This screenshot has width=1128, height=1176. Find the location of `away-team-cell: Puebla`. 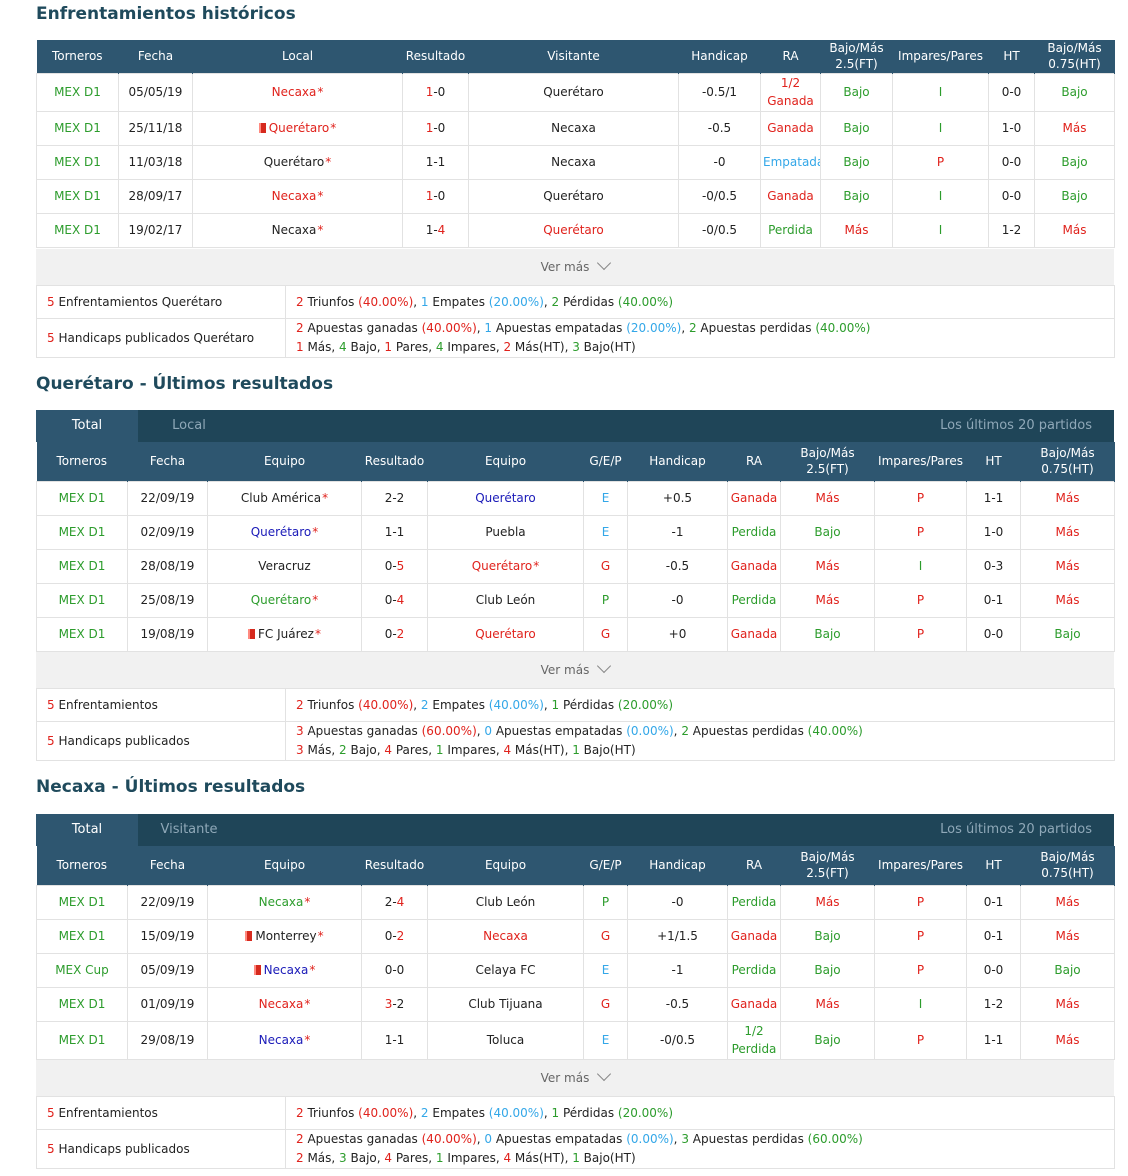

away-team-cell: Puebla is located at coordinates (505, 532).